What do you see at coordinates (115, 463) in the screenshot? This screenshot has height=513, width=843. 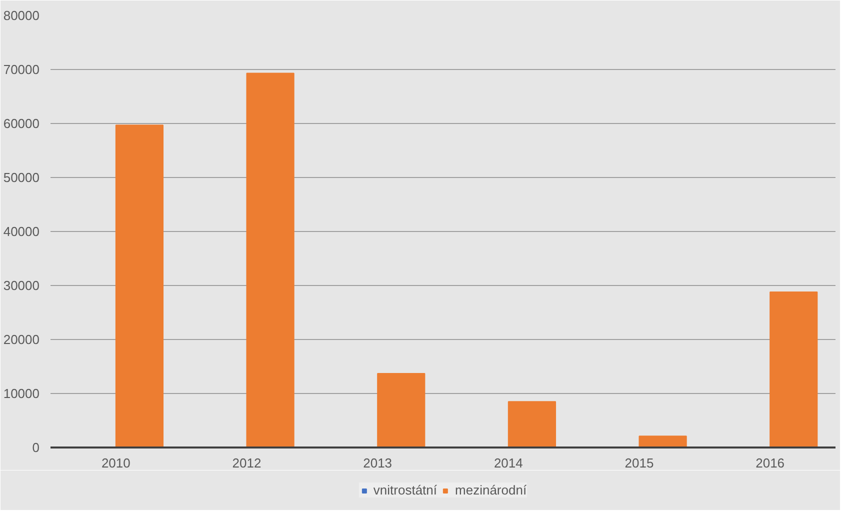 I see `x-tick-label: 2010` at bounding box center [115, 463].